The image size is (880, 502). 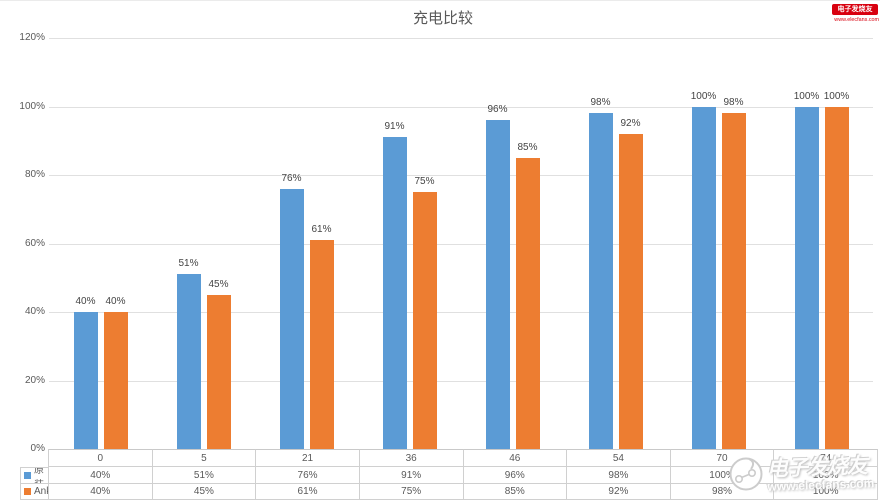 What do you see at coordinates (32, 106) in the screenshot?
I see `y-axis-tick-label: 100%` at bounding box center [32, 106].